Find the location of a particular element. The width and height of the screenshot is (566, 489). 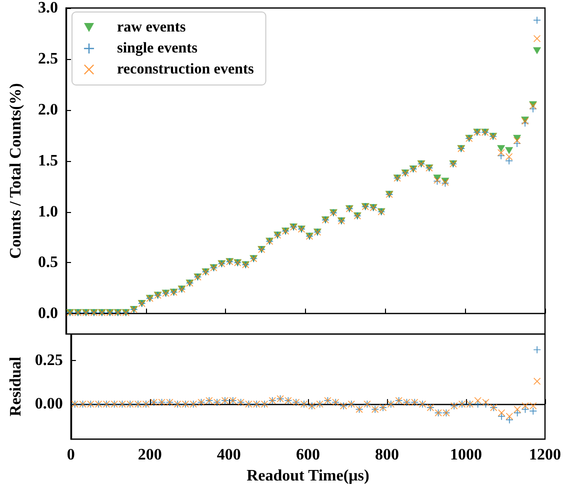

legend-label: raw events is located at coordinates (151, 28).